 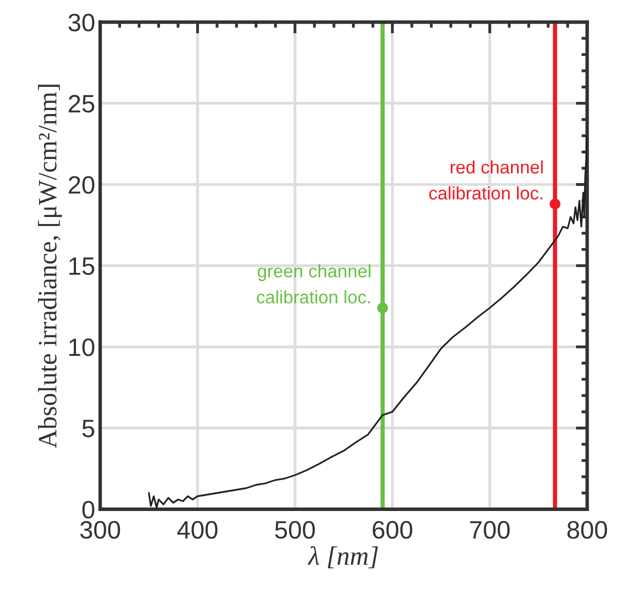 What do you see at coordinates (88, 429) in the screenshot?
I see `y-tick-label: 5` at bounding box center [88, 429].